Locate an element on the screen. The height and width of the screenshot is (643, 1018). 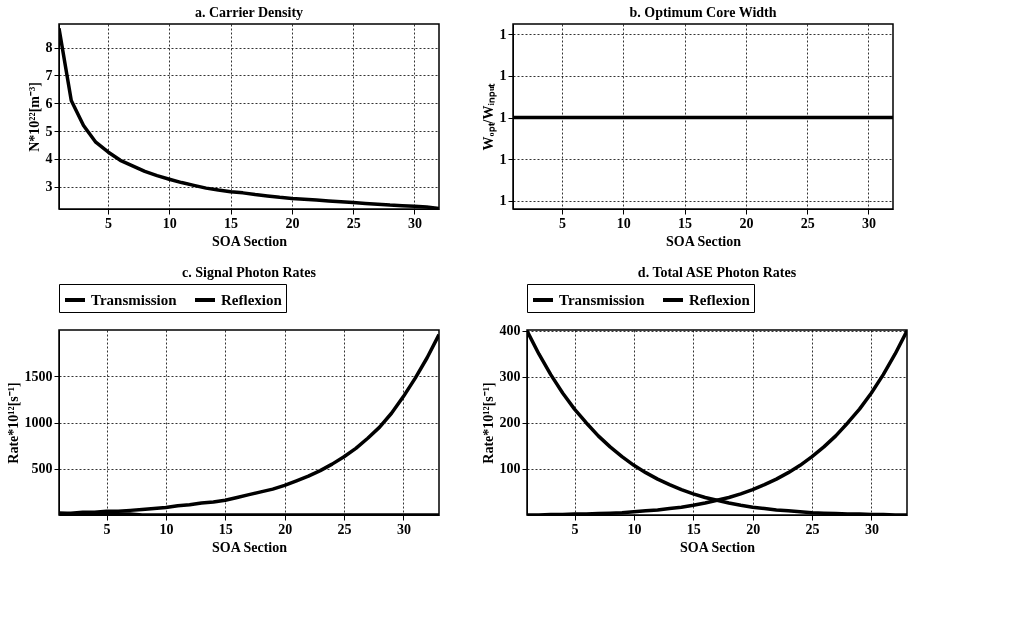
chart-title: d. Total ASE Photon Rates is located at coordinates (717, 272).